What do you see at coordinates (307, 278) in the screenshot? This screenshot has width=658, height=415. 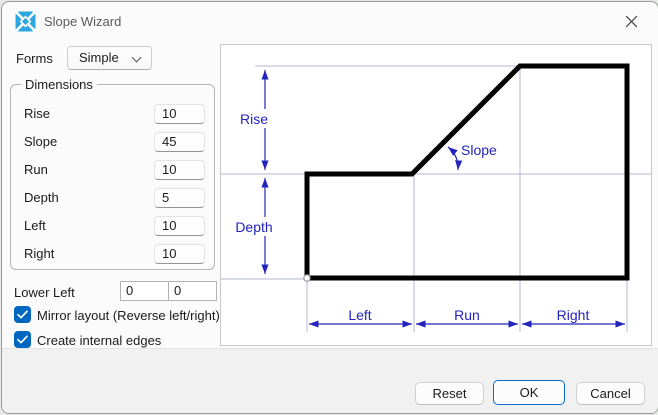 I see `origin-vertex-marker` at bounding box center [307, 278].